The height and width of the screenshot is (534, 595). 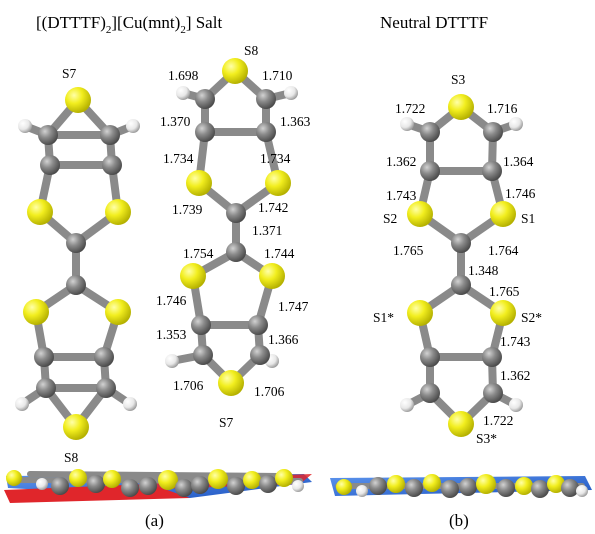 I want to click on side-view-b, so click(x=461, y=486).